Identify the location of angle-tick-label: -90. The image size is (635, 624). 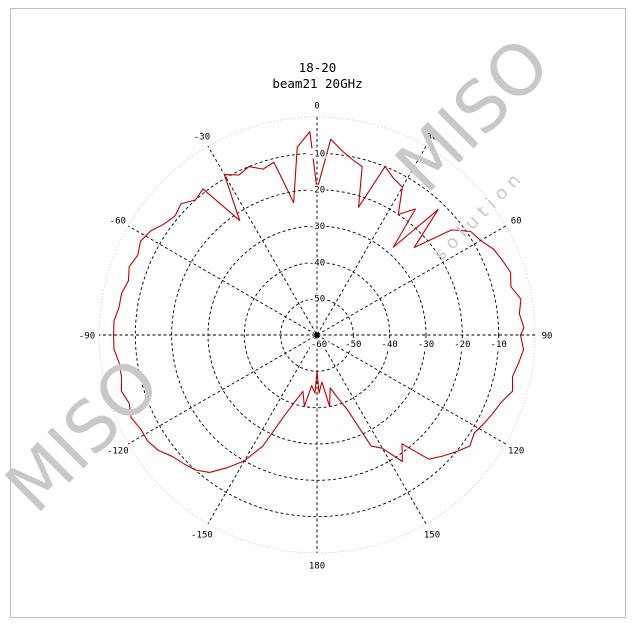
(87, 337).